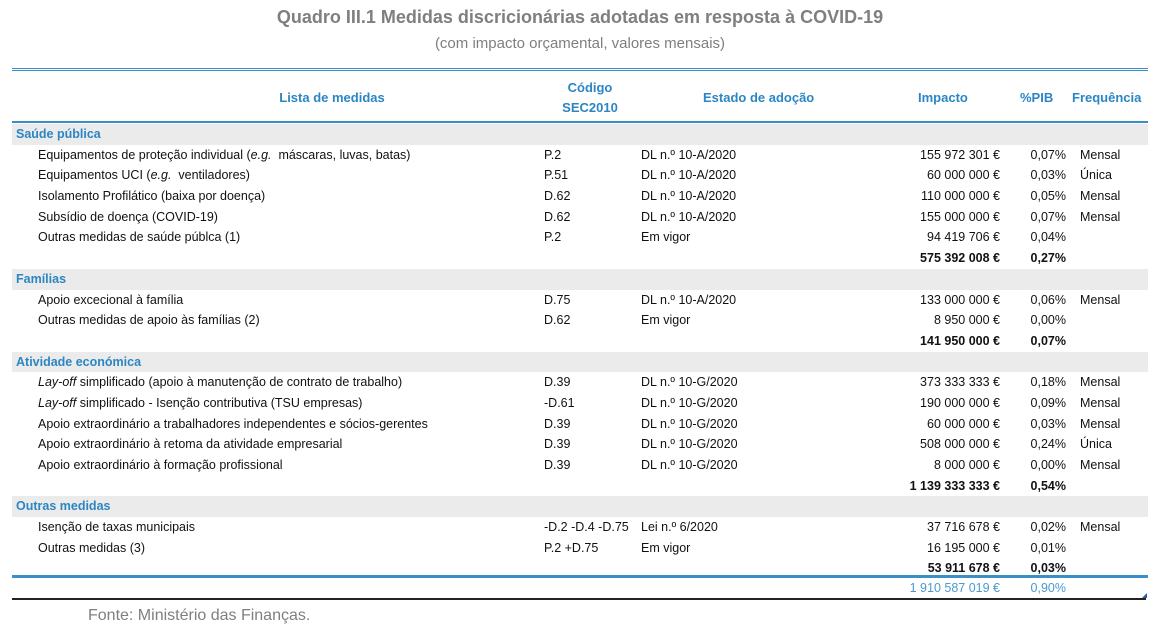 The width and height of the screenshot is (1167, 635). Describe the element at coordinates (1048, 340) in the screenshot. I see `section-total-pib: 0,07%` at that location.